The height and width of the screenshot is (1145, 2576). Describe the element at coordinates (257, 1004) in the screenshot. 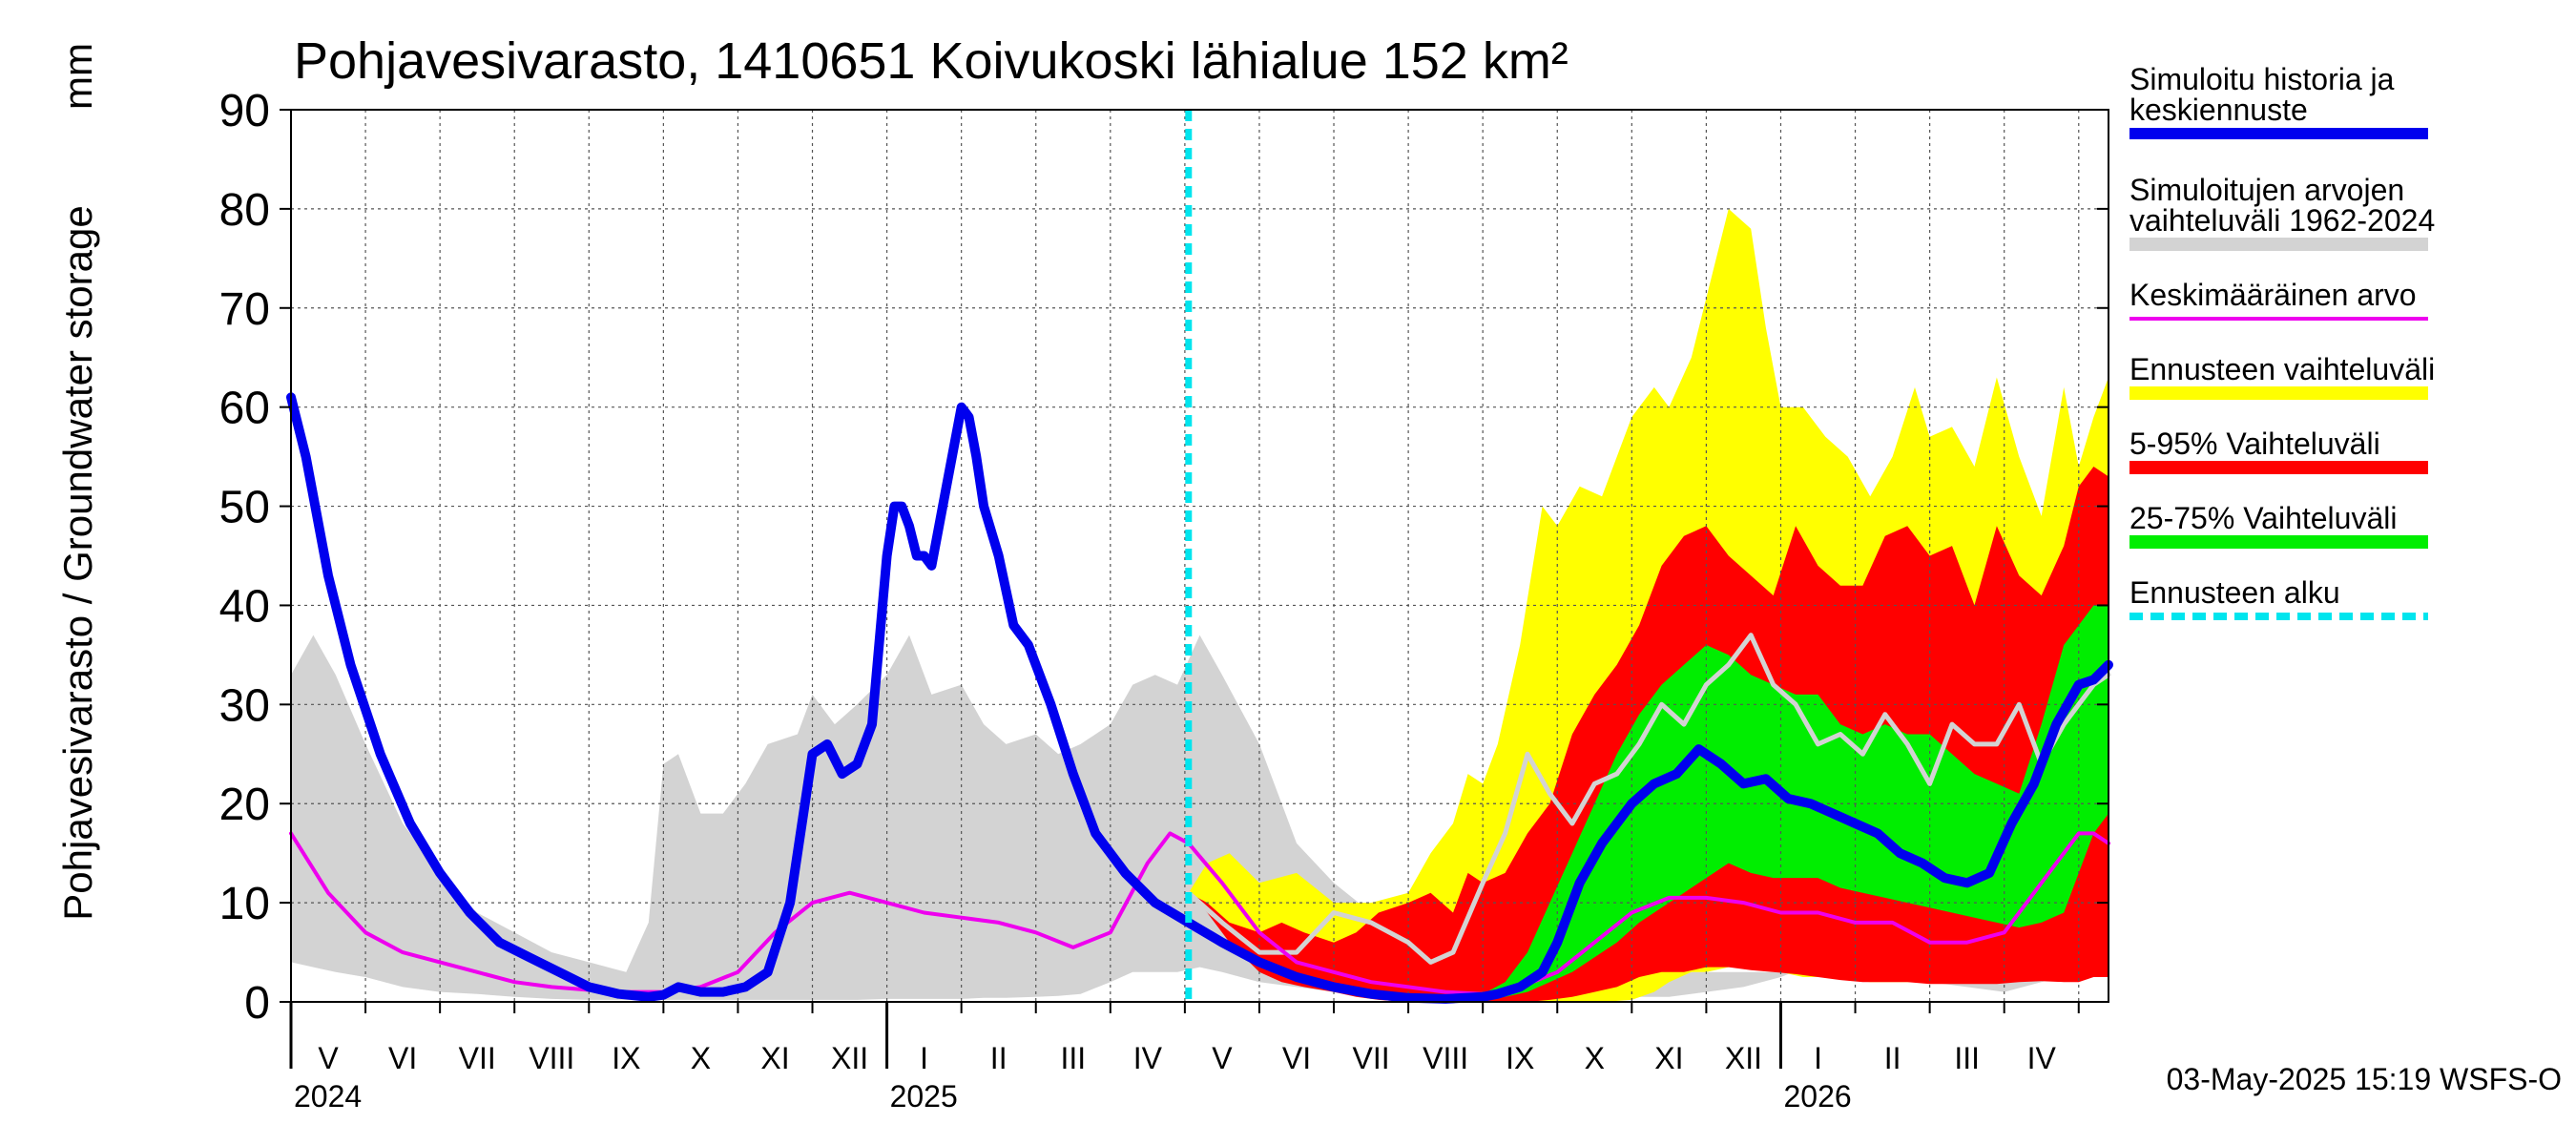

I see `y-tick-label: 0` at that location.